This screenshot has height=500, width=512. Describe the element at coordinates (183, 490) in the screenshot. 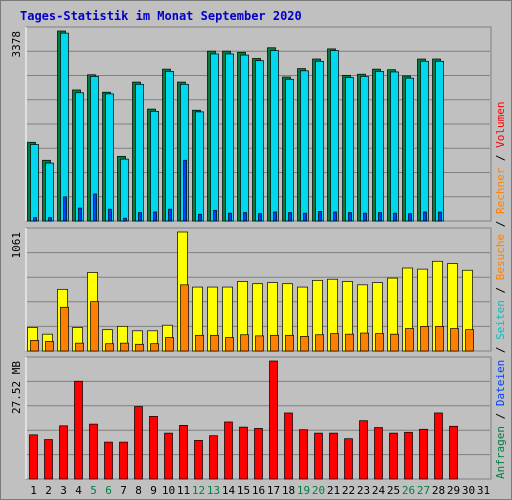

I see `x-tick-label: 11` at that location.